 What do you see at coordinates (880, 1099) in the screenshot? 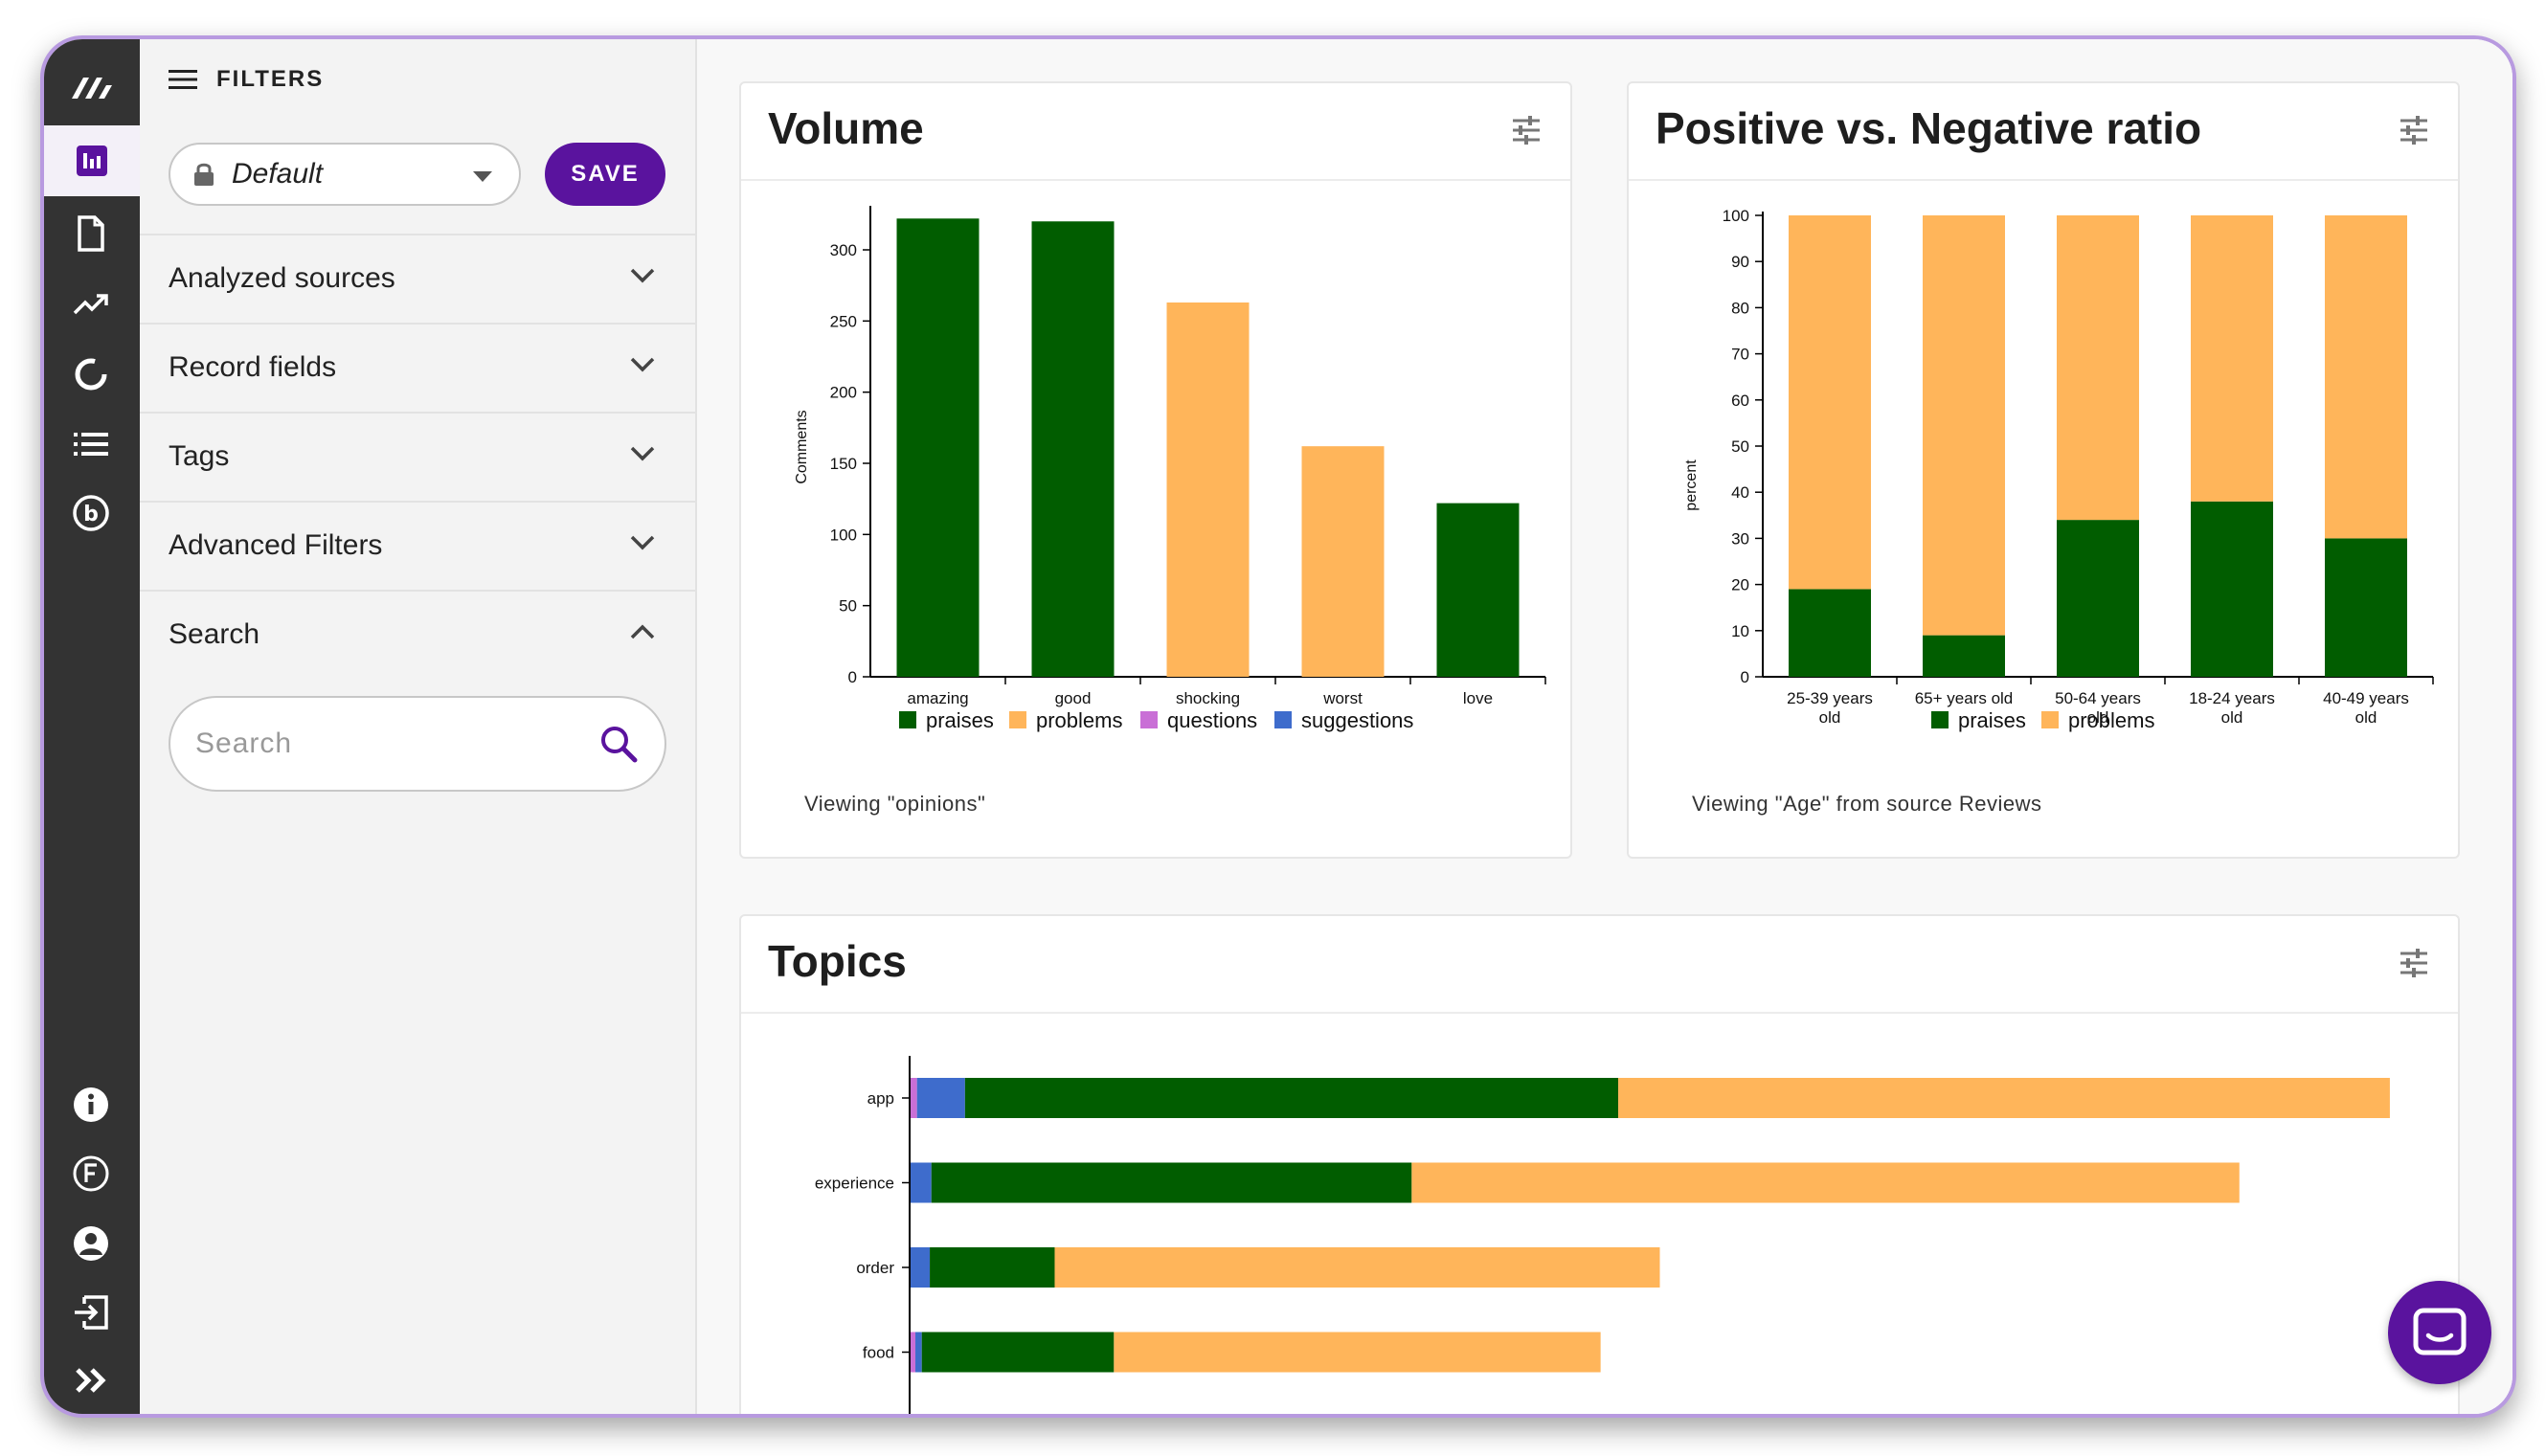
I see `y-tick-label: app` at bounding box center [880, 1099].